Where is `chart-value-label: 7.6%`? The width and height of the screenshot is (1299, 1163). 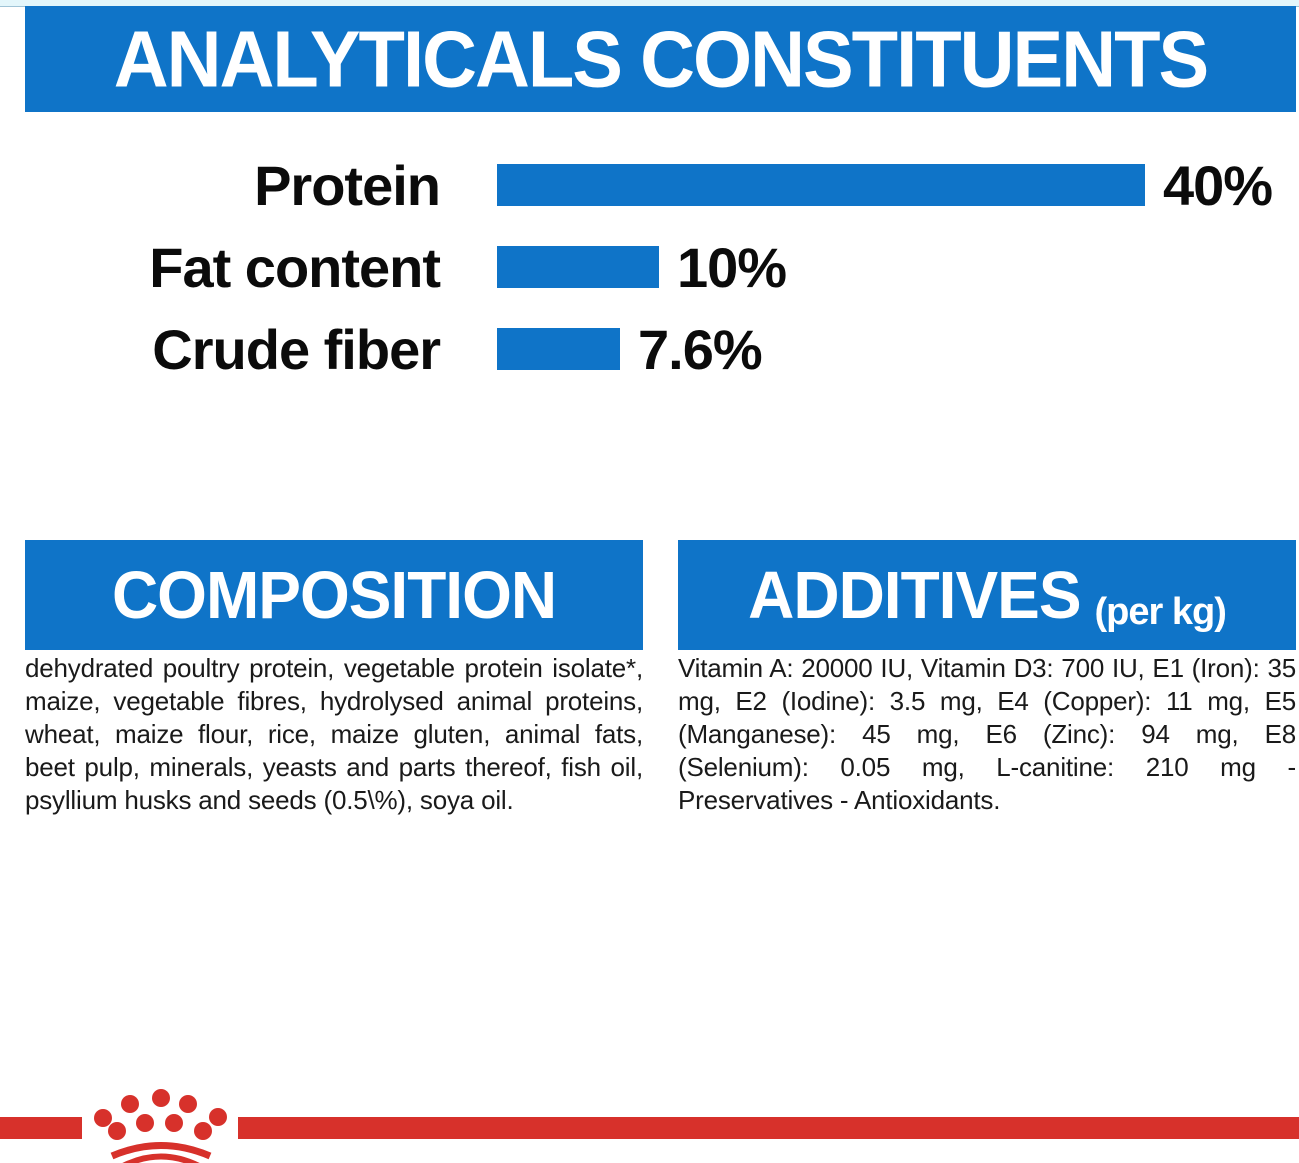 chart-value-label: 7.6% is located at coordinates (700, 349).